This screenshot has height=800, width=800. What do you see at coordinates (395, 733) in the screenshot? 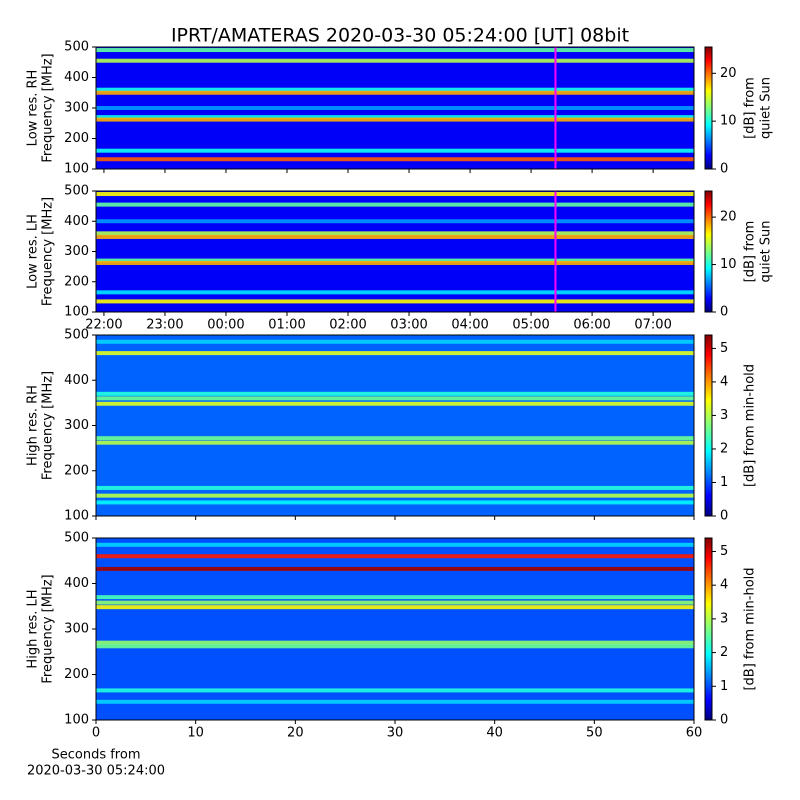
I see `x-tick-label: 30` at bounding box center [395, 733].